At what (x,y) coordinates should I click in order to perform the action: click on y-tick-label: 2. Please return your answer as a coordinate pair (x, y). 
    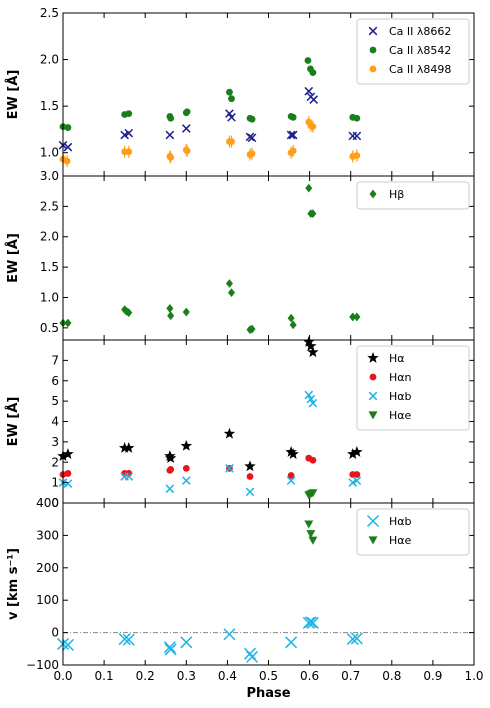
    Looking at the image, I should click on (55, 462).